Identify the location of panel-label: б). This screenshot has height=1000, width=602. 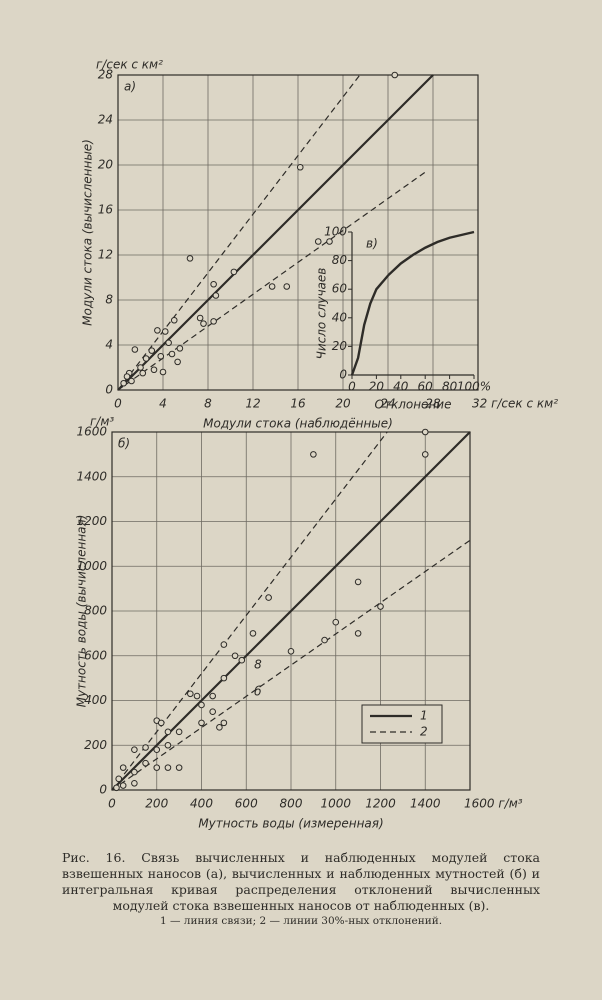
(124, 444).